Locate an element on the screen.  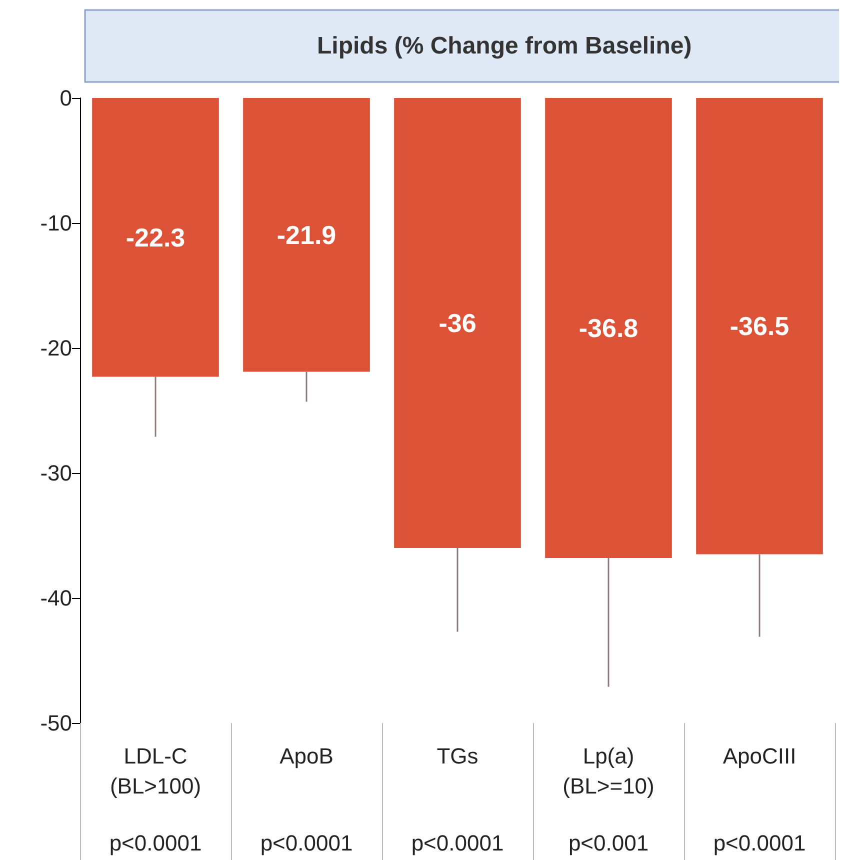
data-label: -36.5 is located at coordinates (760, 326).